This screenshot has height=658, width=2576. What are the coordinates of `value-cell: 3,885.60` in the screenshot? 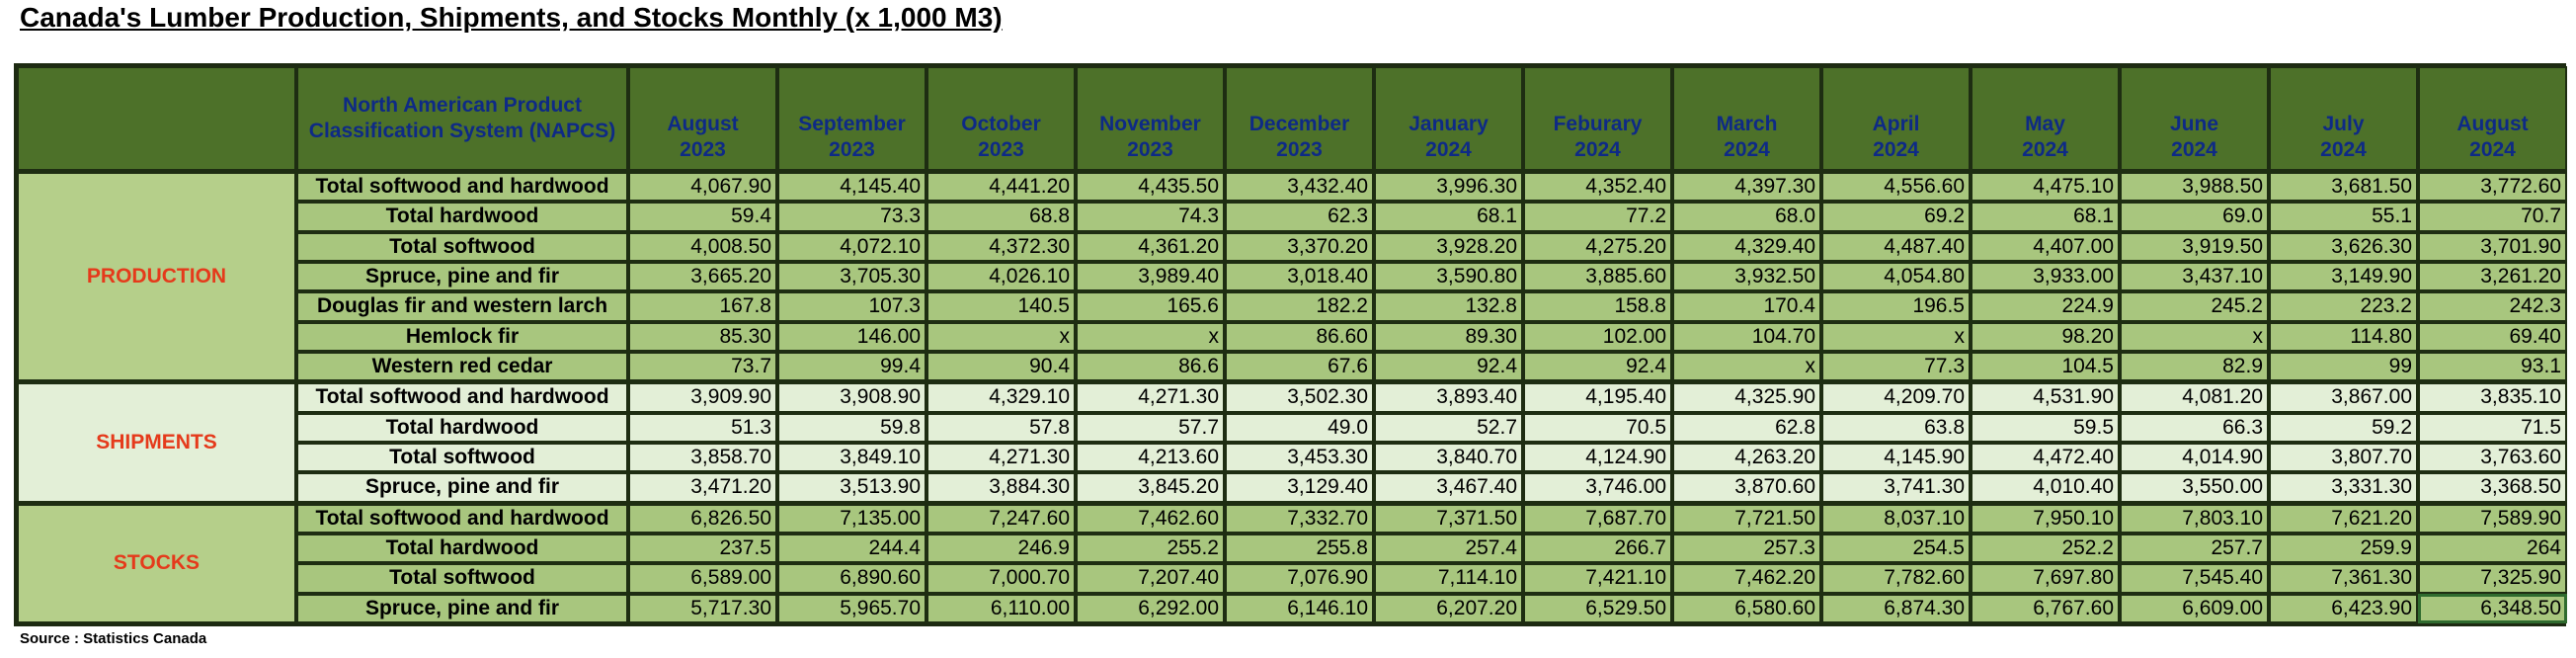 It's located at (1597, 276).